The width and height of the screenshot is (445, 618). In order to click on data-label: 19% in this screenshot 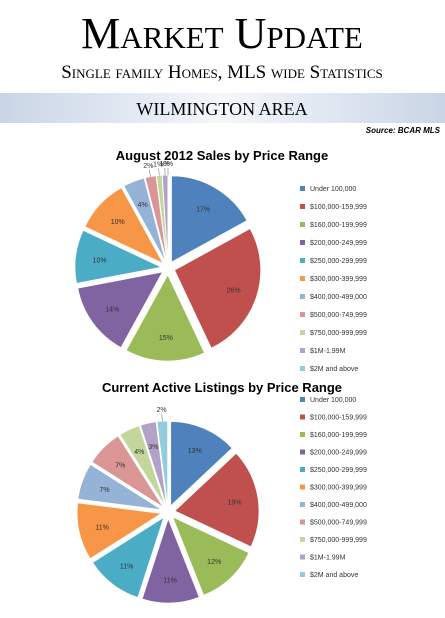, I will do `click(235, 502)`.